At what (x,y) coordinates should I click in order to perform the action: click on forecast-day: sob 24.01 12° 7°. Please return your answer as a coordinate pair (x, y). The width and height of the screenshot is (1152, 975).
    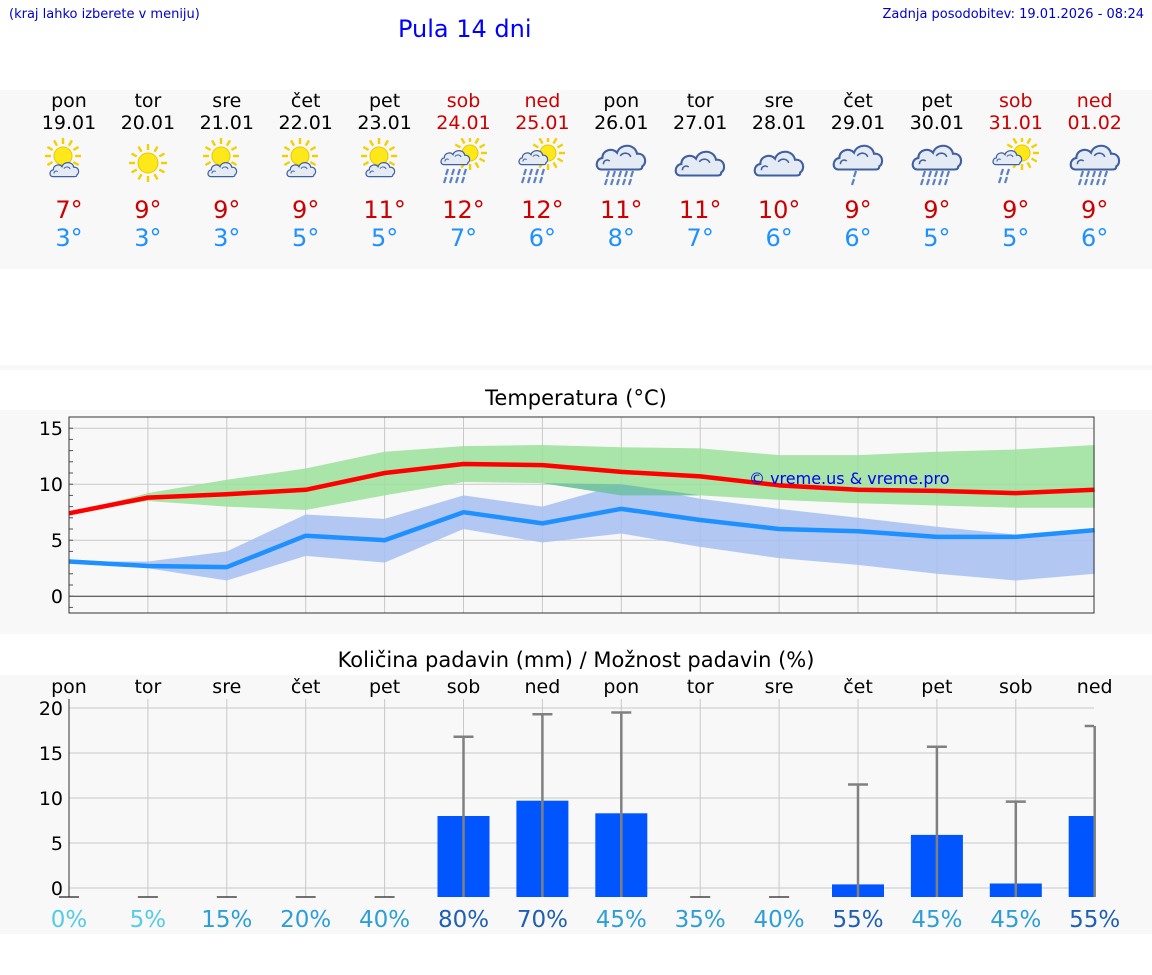
    Looking at the image, I should click on (464, 171).